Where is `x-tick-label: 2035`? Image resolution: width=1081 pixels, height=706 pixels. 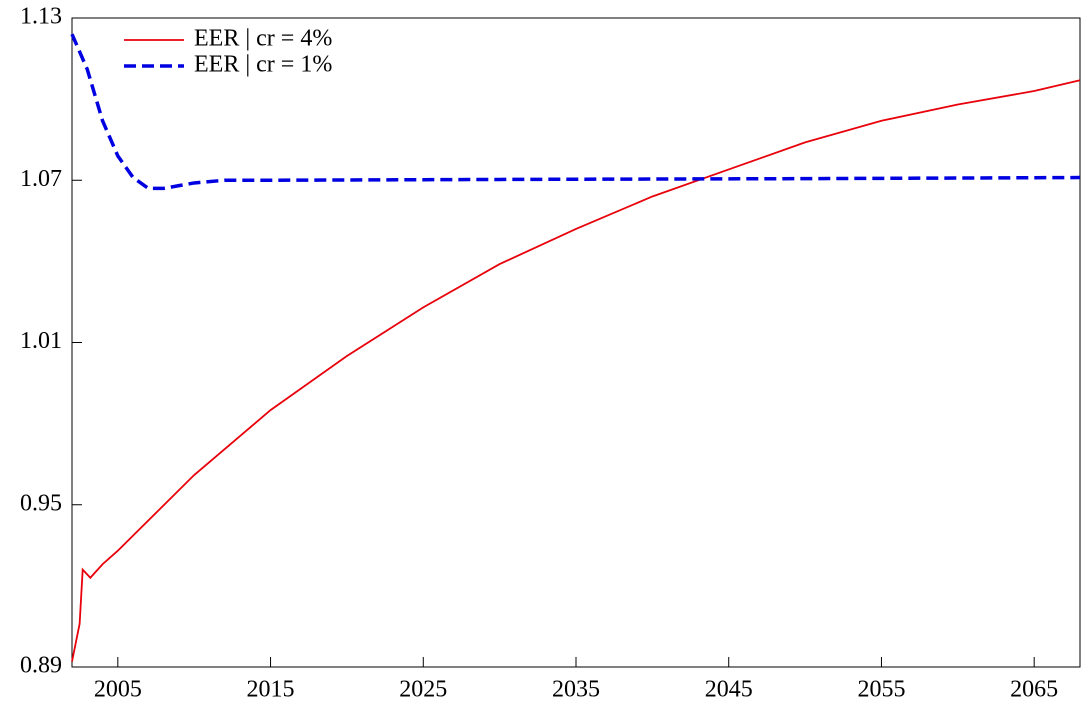
x-tick-label: 2035 is located at coordinates (576, 690).